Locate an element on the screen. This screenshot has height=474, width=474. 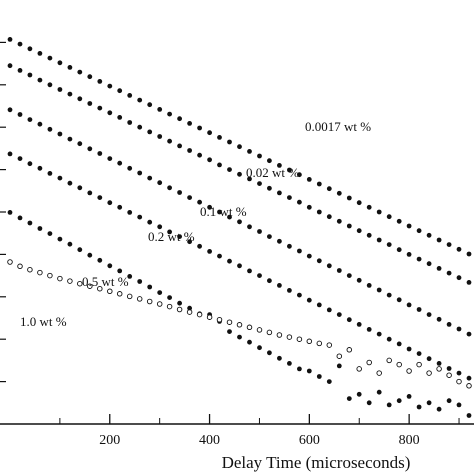
x-tick-label: 400 is located at coordinates (209, 440).